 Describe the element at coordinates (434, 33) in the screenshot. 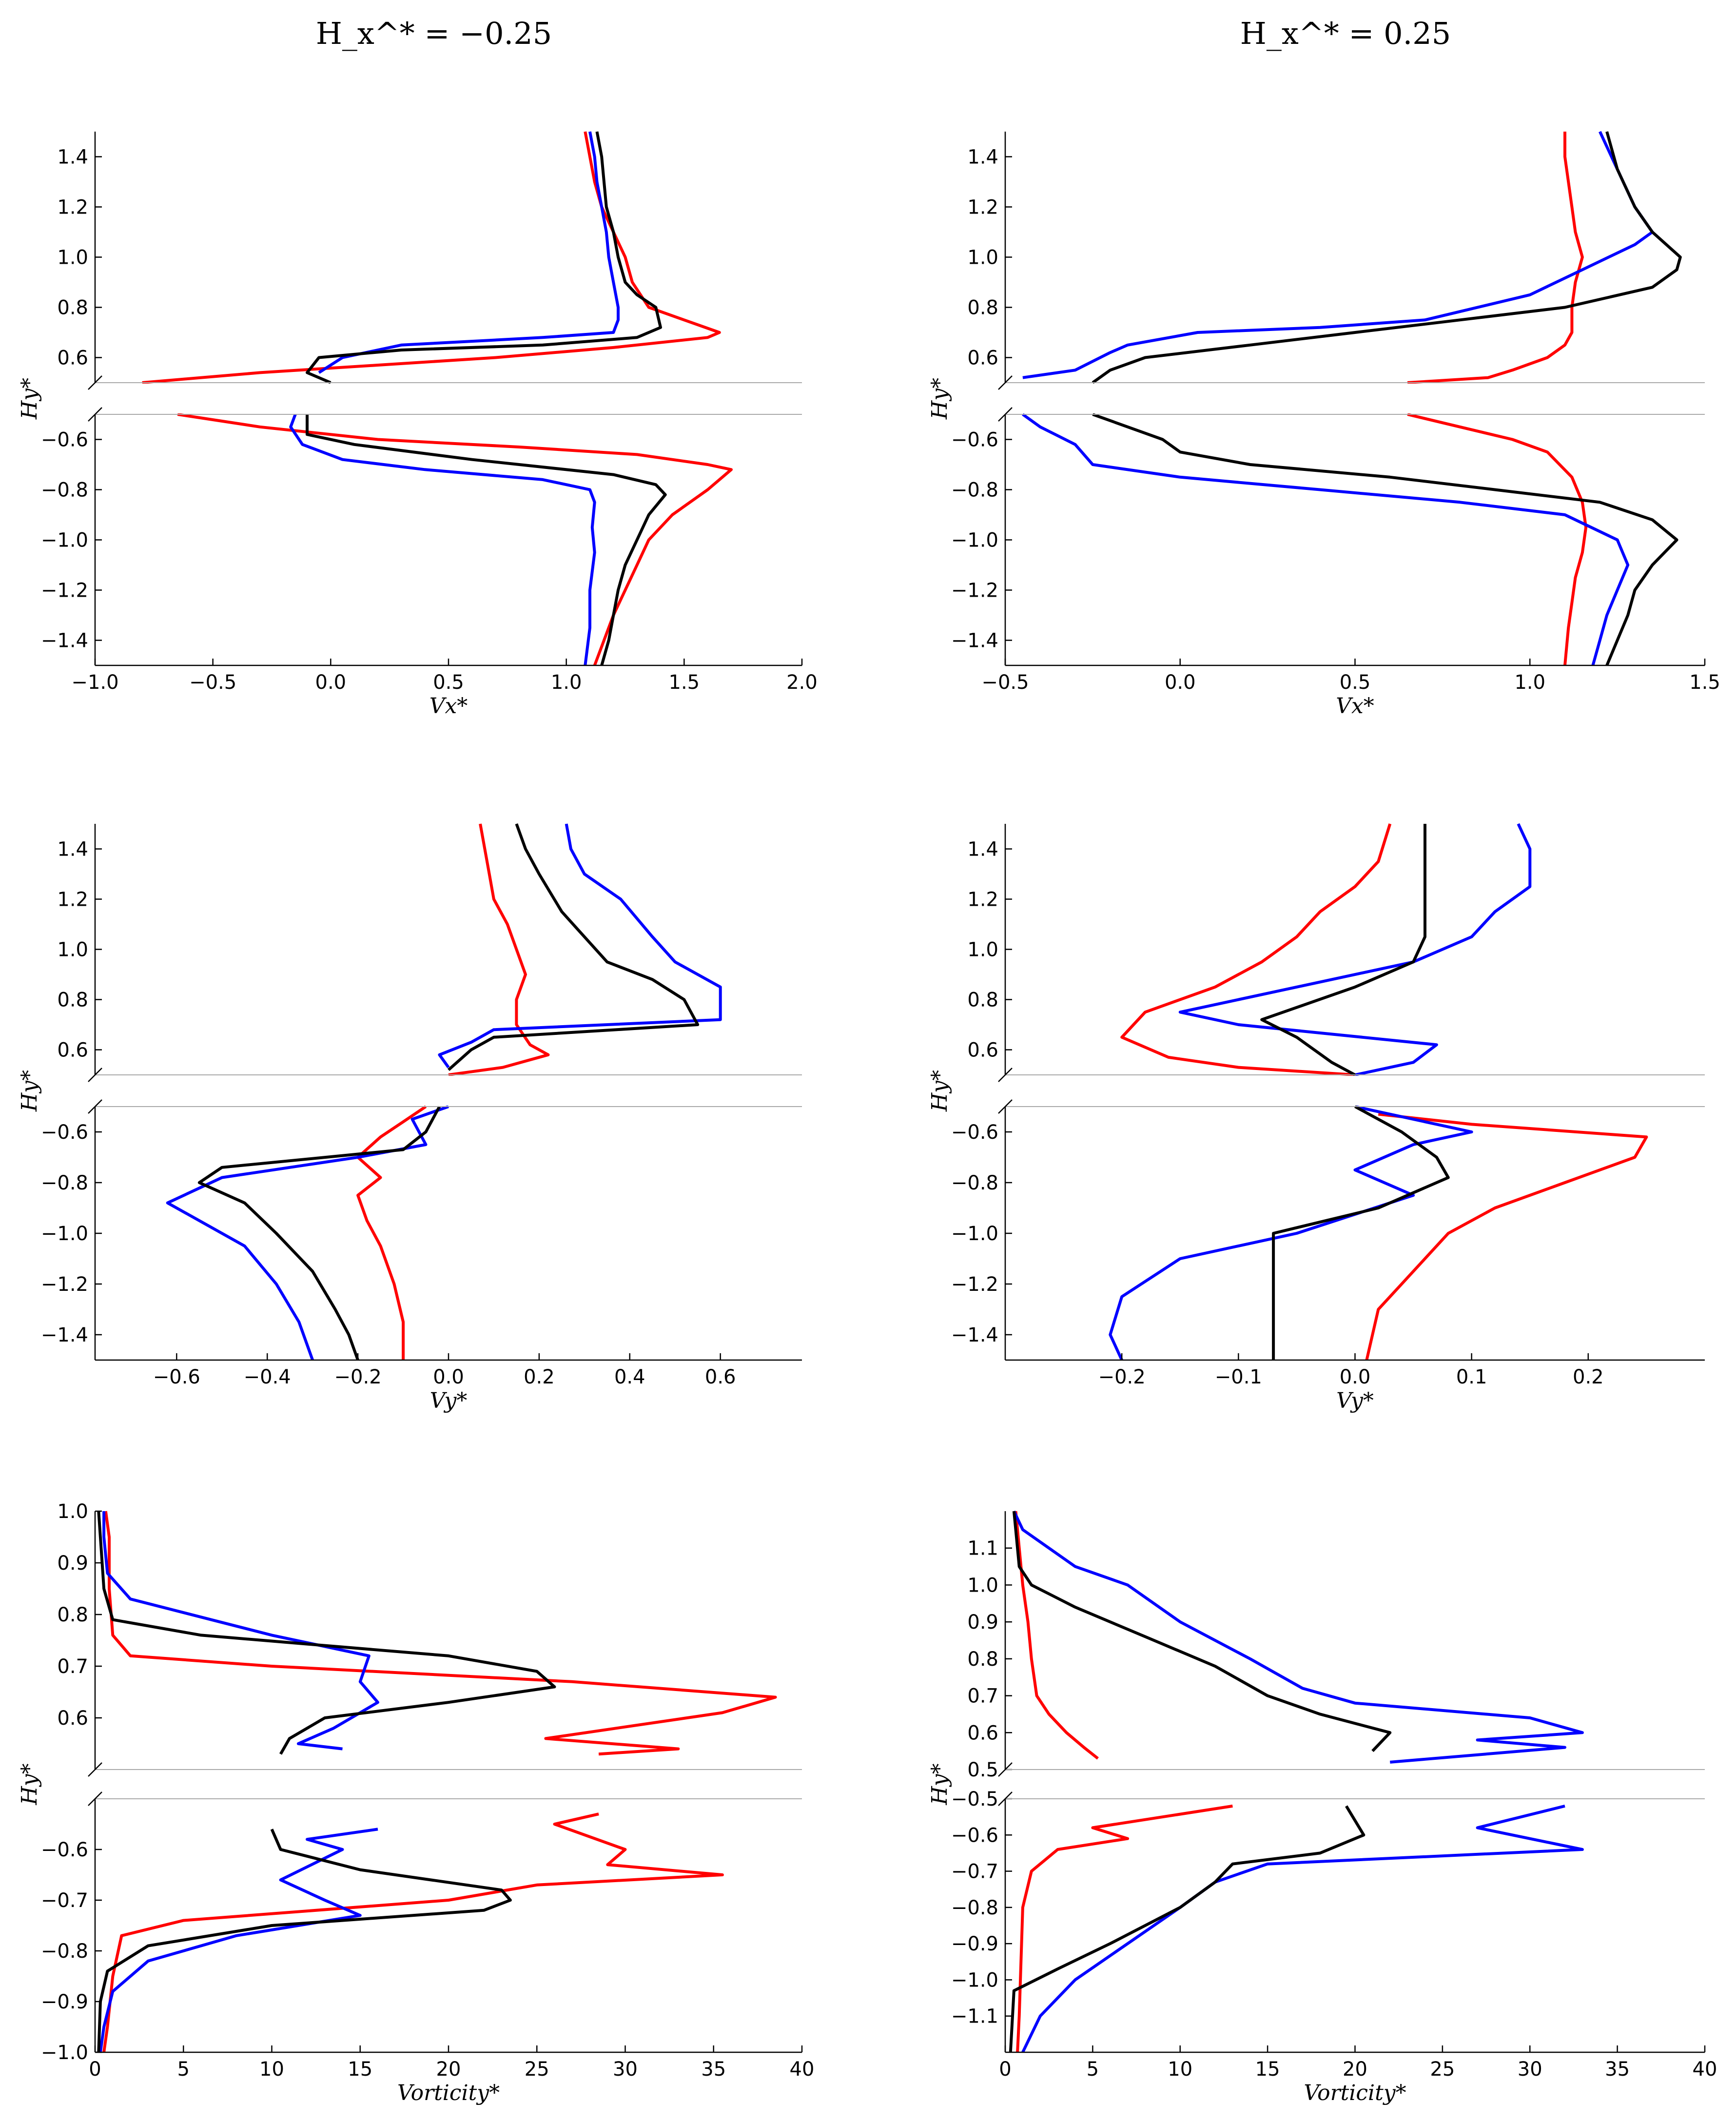

I see `column-title-left: H_x^* = −0.25` at that location.